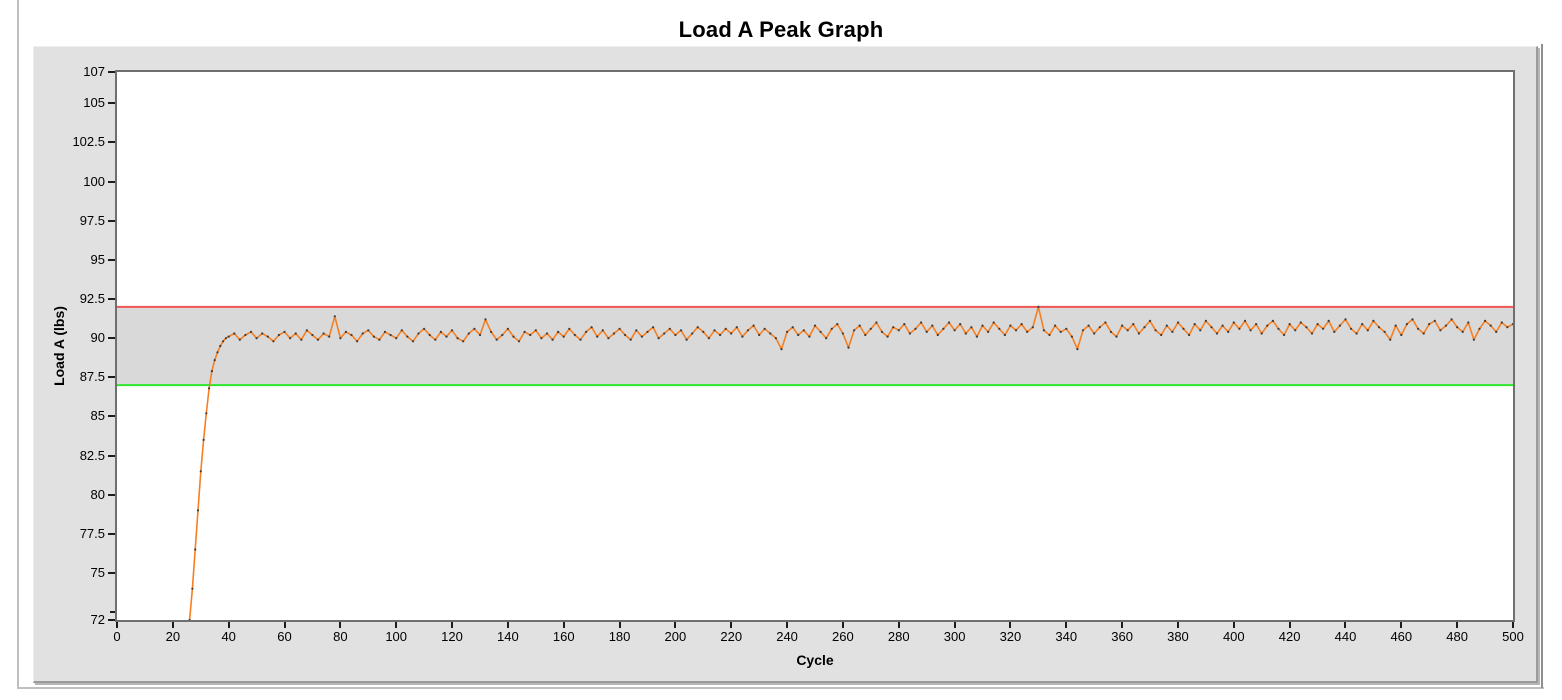 The height and width of the screenshot is (700, 1562). What do you see at coordinates (97, 416) in the screenshot?
I see `y-tick-label: 85` at bounding box center [97, 416].